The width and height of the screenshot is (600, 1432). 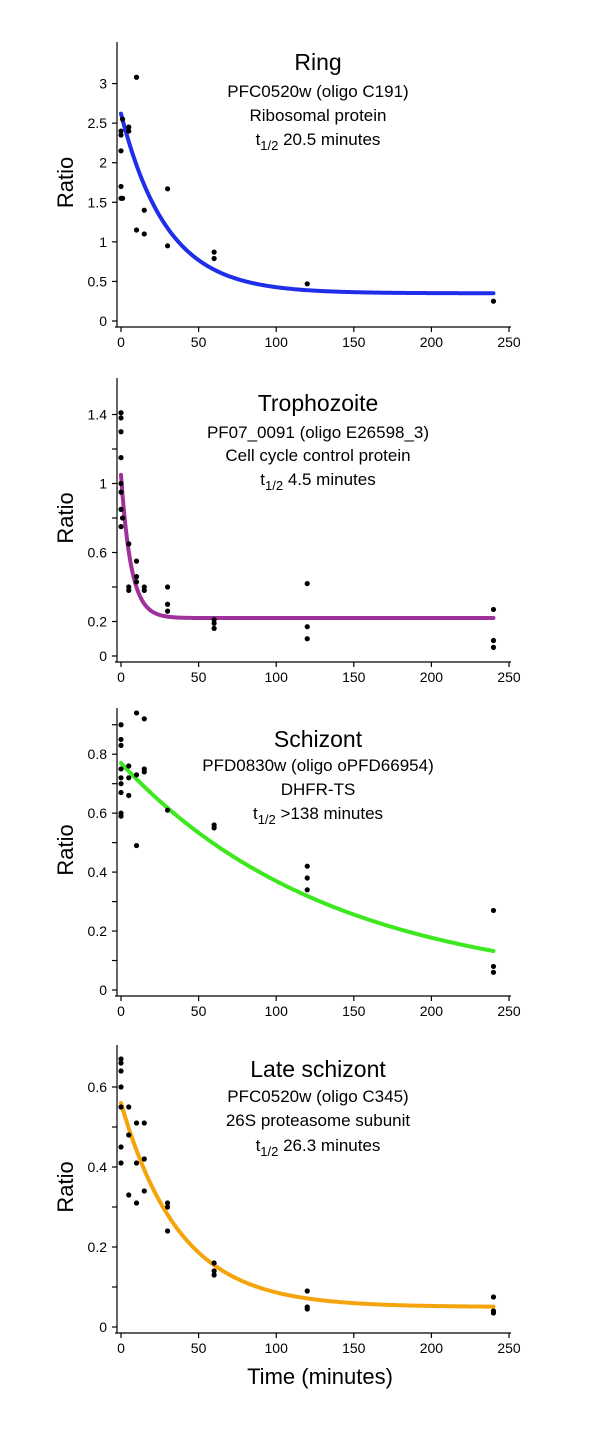 What do you see at coordinates (329, 1145) in the screenshot?
I see `half-life-value: 26.3 minutes` at bounding box center [329, 1145].